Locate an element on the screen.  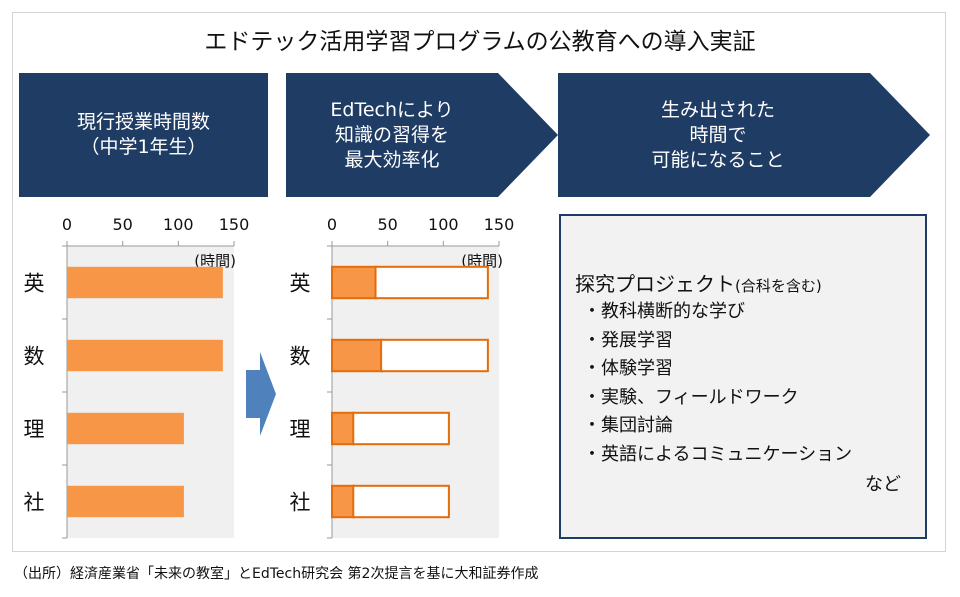
list-item: ・体験学習 is located at coordinates (628, 368).